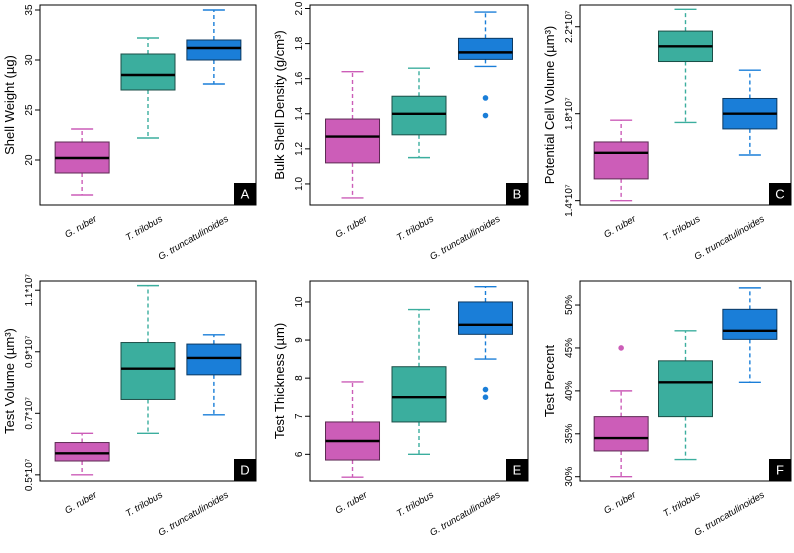  What do you see at coordinates (29, 160) in the screenshot?
I see `y-tick-label: 20` at bounding box center [29, 160].